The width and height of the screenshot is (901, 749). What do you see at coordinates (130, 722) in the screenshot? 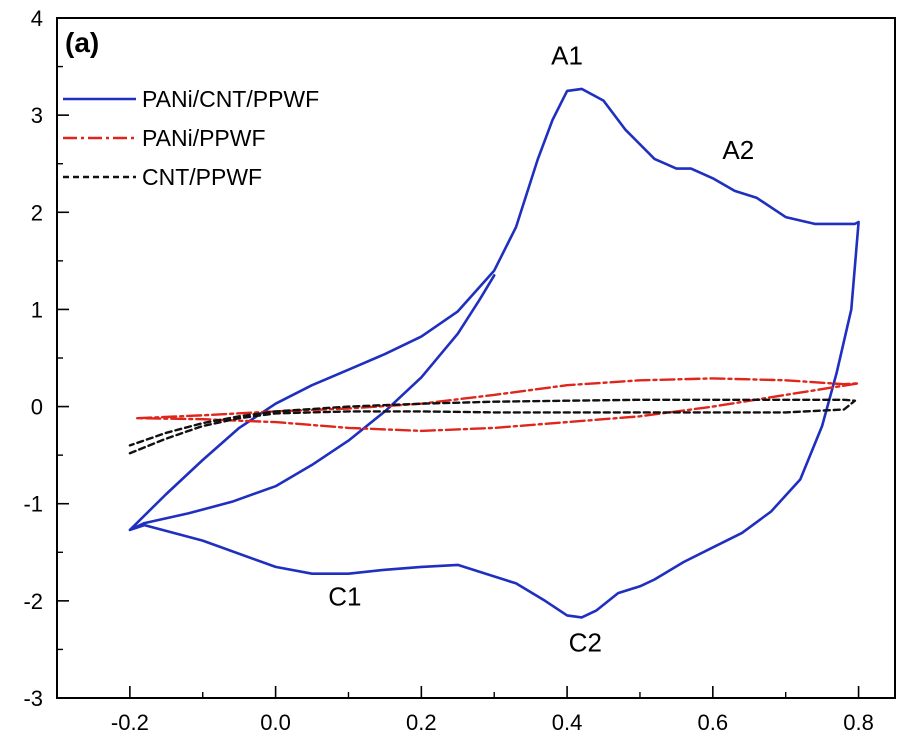
I see `x-tick-label: -0.2` at bounding box center [130, 722].